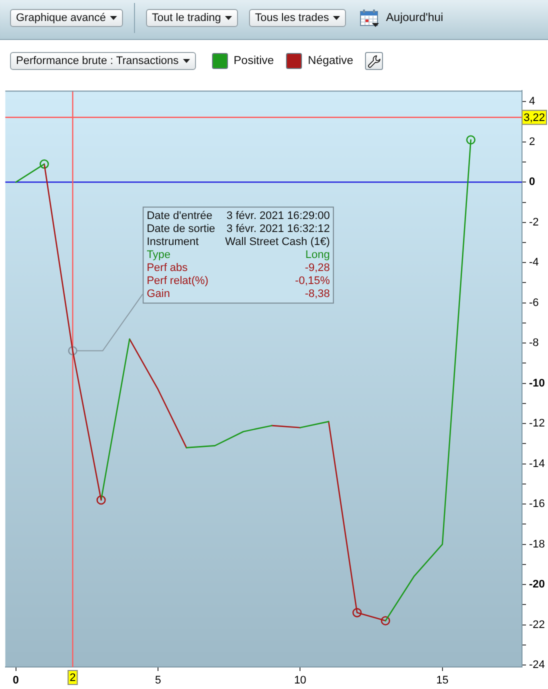 The image size is (548, 689). What do you see at coordinates (537, 424) in the screenshot?
I see `y-tick-label: -12` at bounding box center [537, 424].